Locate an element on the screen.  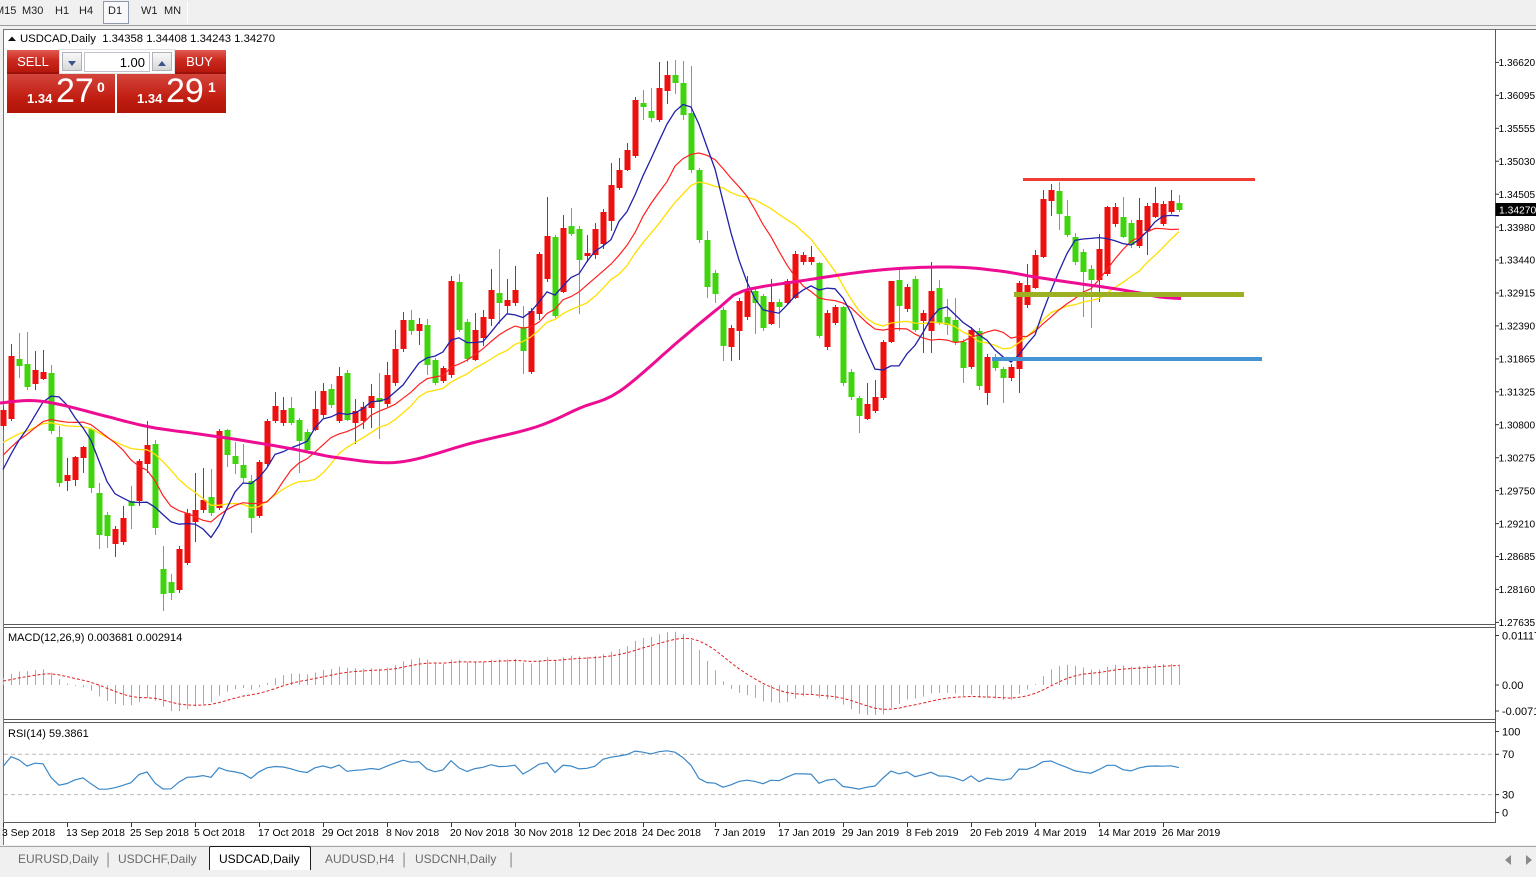
svg-text: 100 is located at coordinates (1511, 732).